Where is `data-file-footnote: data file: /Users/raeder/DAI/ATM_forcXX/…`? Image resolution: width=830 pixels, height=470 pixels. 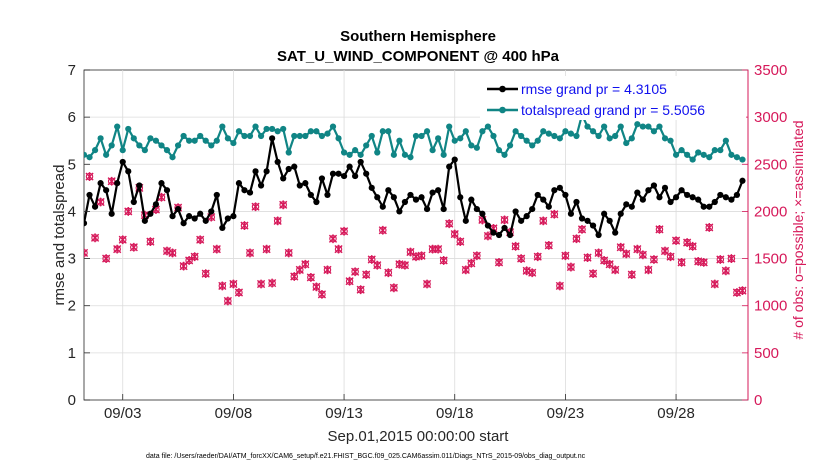
data-file-footnote: data file: /Users/raeder/DAI/ATM_forcXX/… is located at coordinates (366, 456).